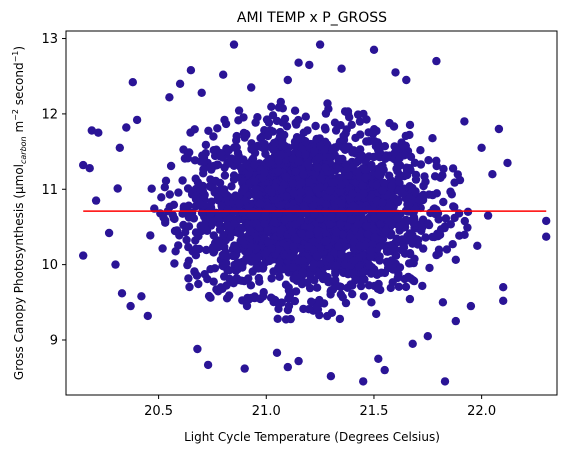  Describe the element at coordinates (312, 18) in the screenshot. I see `chart-title: AMI TEMP x P_GROSS` at that location.